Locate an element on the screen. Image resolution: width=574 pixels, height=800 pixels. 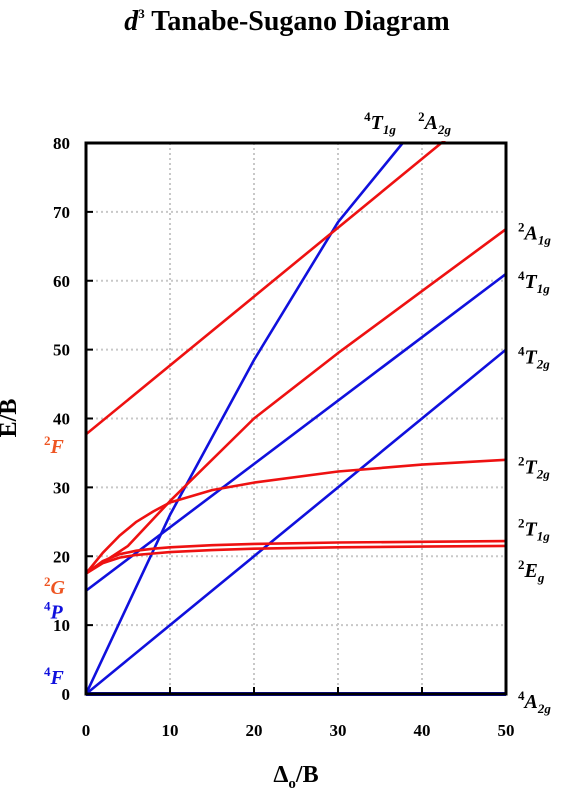
x-tick-label-0: 0 is located at coordinates (86, 730).